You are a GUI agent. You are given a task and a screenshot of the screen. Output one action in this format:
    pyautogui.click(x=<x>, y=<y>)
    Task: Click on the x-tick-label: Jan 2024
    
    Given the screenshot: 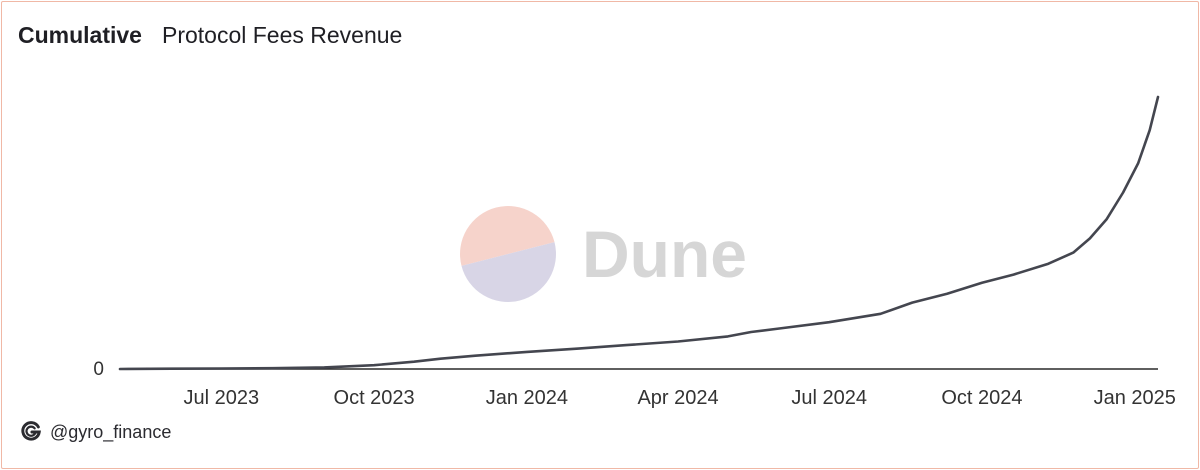 What is the action you would take?
    pyautogui.click(x=527, y=398)
    